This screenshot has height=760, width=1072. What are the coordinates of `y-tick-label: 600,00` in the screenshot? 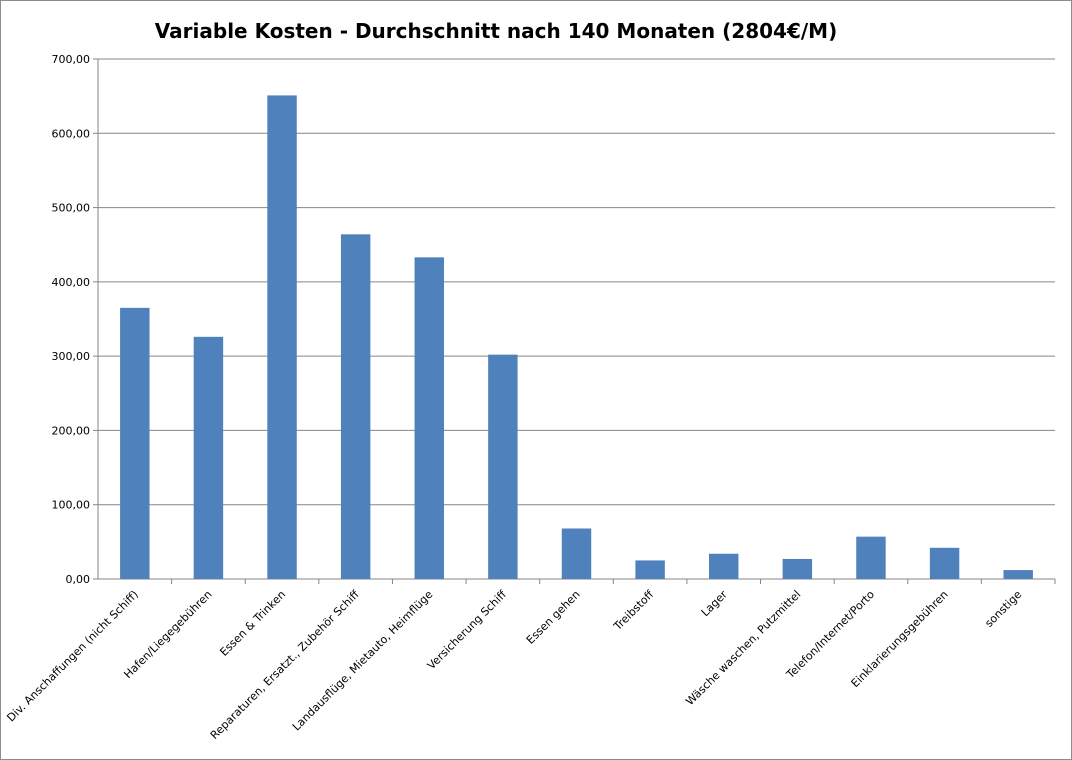 It's located at (71, 133).